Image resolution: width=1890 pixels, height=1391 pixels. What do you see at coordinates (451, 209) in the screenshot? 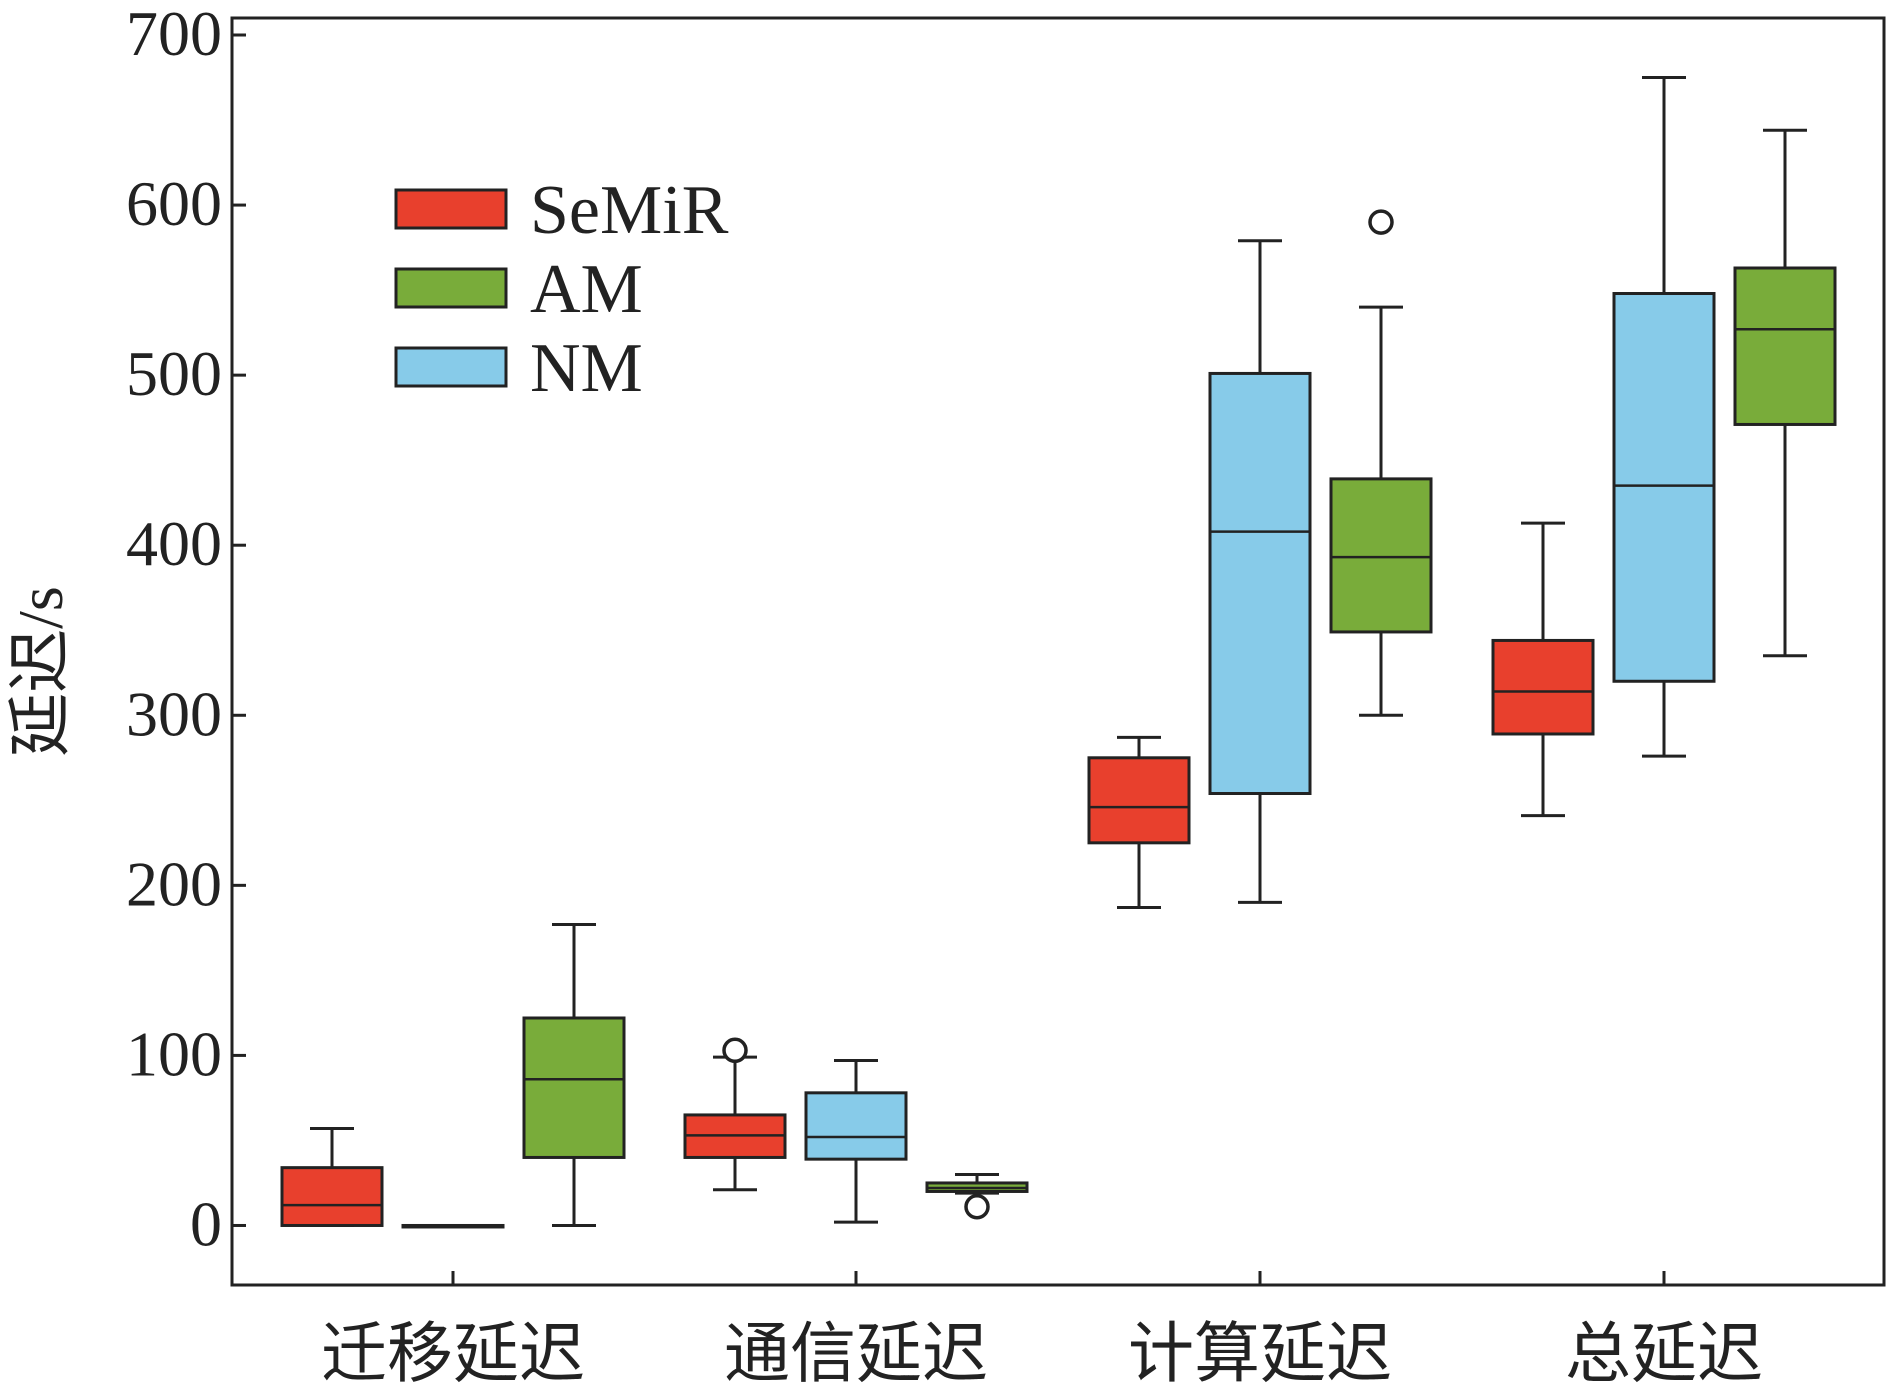
I see `legend-swatch-semir` at bounding box center [451, 209].